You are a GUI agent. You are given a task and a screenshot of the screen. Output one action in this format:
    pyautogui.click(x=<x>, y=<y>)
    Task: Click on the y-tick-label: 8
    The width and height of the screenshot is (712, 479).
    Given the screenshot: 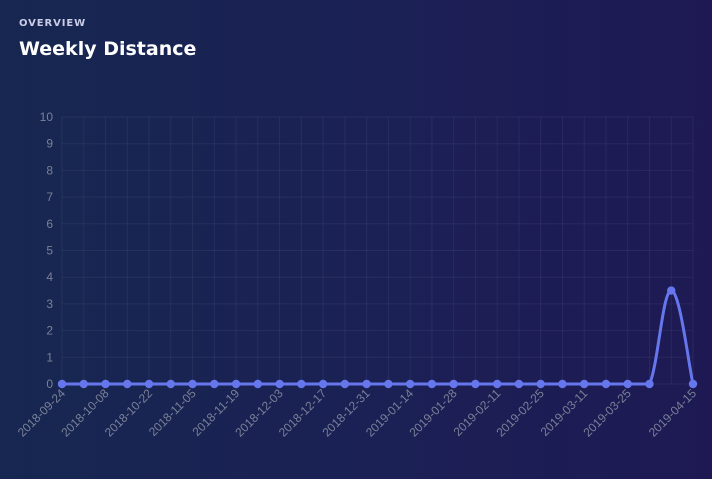 What is the action you would take?
    pyautogui.click(x=49, y=170)
    